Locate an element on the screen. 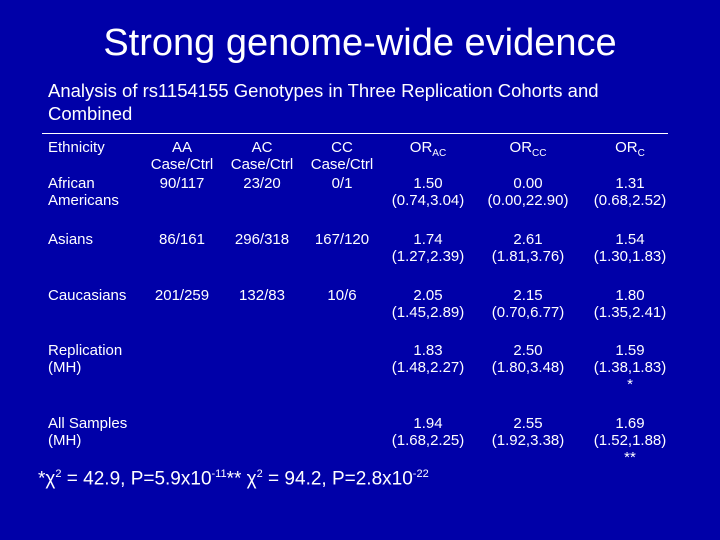  header-line: Ethnicity is located at coordinates (76, 147).